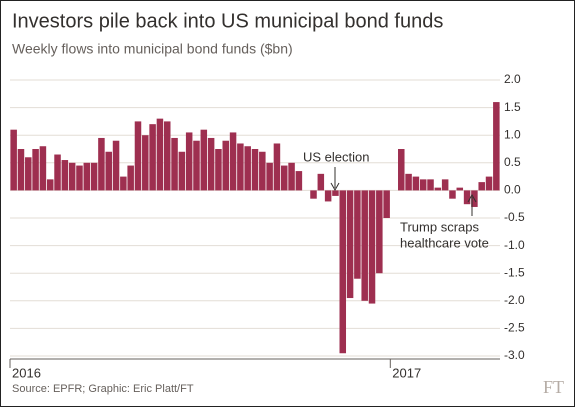 The width and height of the screenshot is (575, 407). What do you see at coordinates (512, 162) in the screenshot?
I see `y-tick-label: 0.5` at bounding box center [512, 162].